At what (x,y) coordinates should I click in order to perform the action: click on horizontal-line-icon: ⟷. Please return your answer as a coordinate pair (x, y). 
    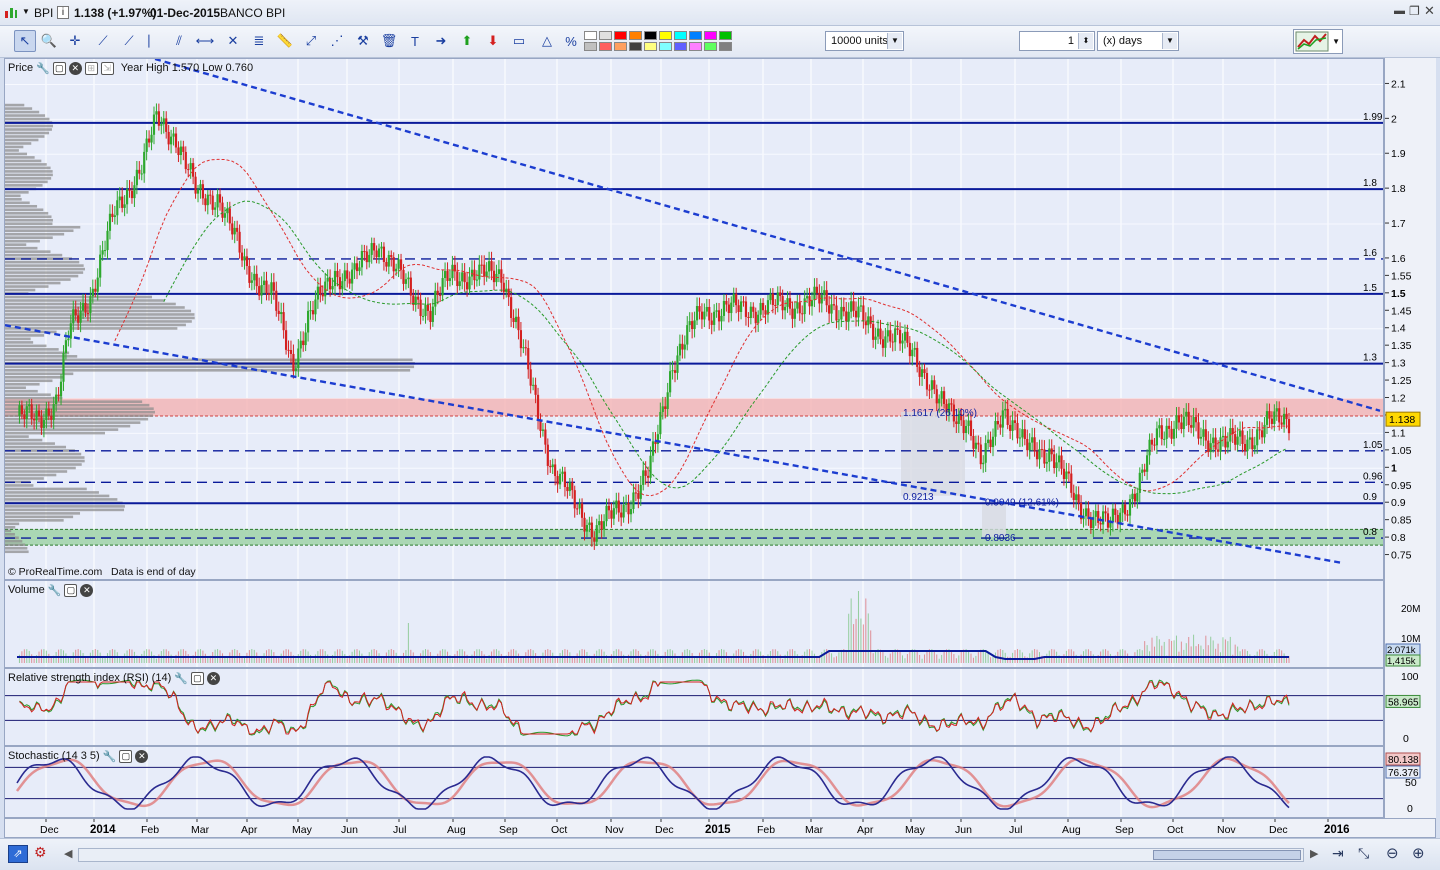
    Looking at the image, I should click on (205, 40).